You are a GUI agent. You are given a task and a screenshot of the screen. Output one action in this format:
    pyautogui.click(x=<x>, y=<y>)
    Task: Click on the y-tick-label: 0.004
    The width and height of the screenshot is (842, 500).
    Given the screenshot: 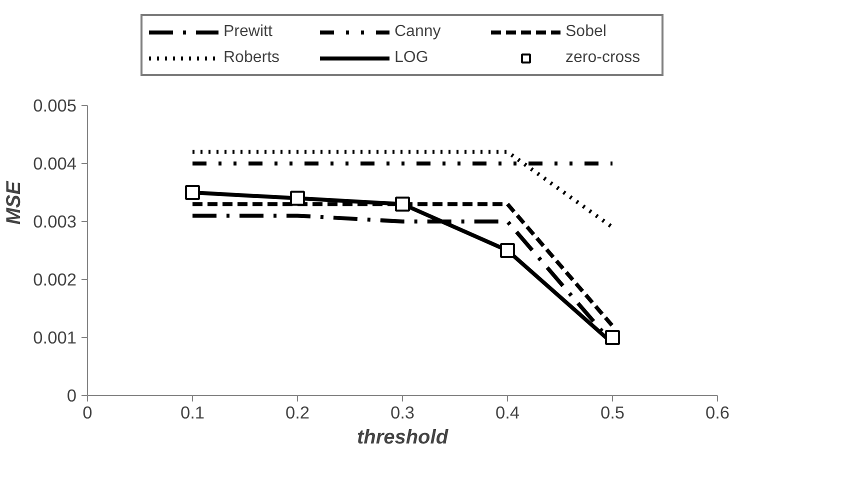 What is the action you would take?
    pyautogui.click(x=55, y=164)
    